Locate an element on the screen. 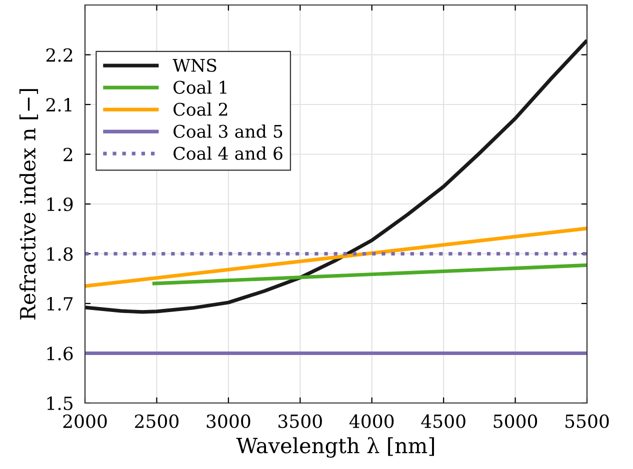  x-tick-label: 2500 is located at coordinates (156, 421).